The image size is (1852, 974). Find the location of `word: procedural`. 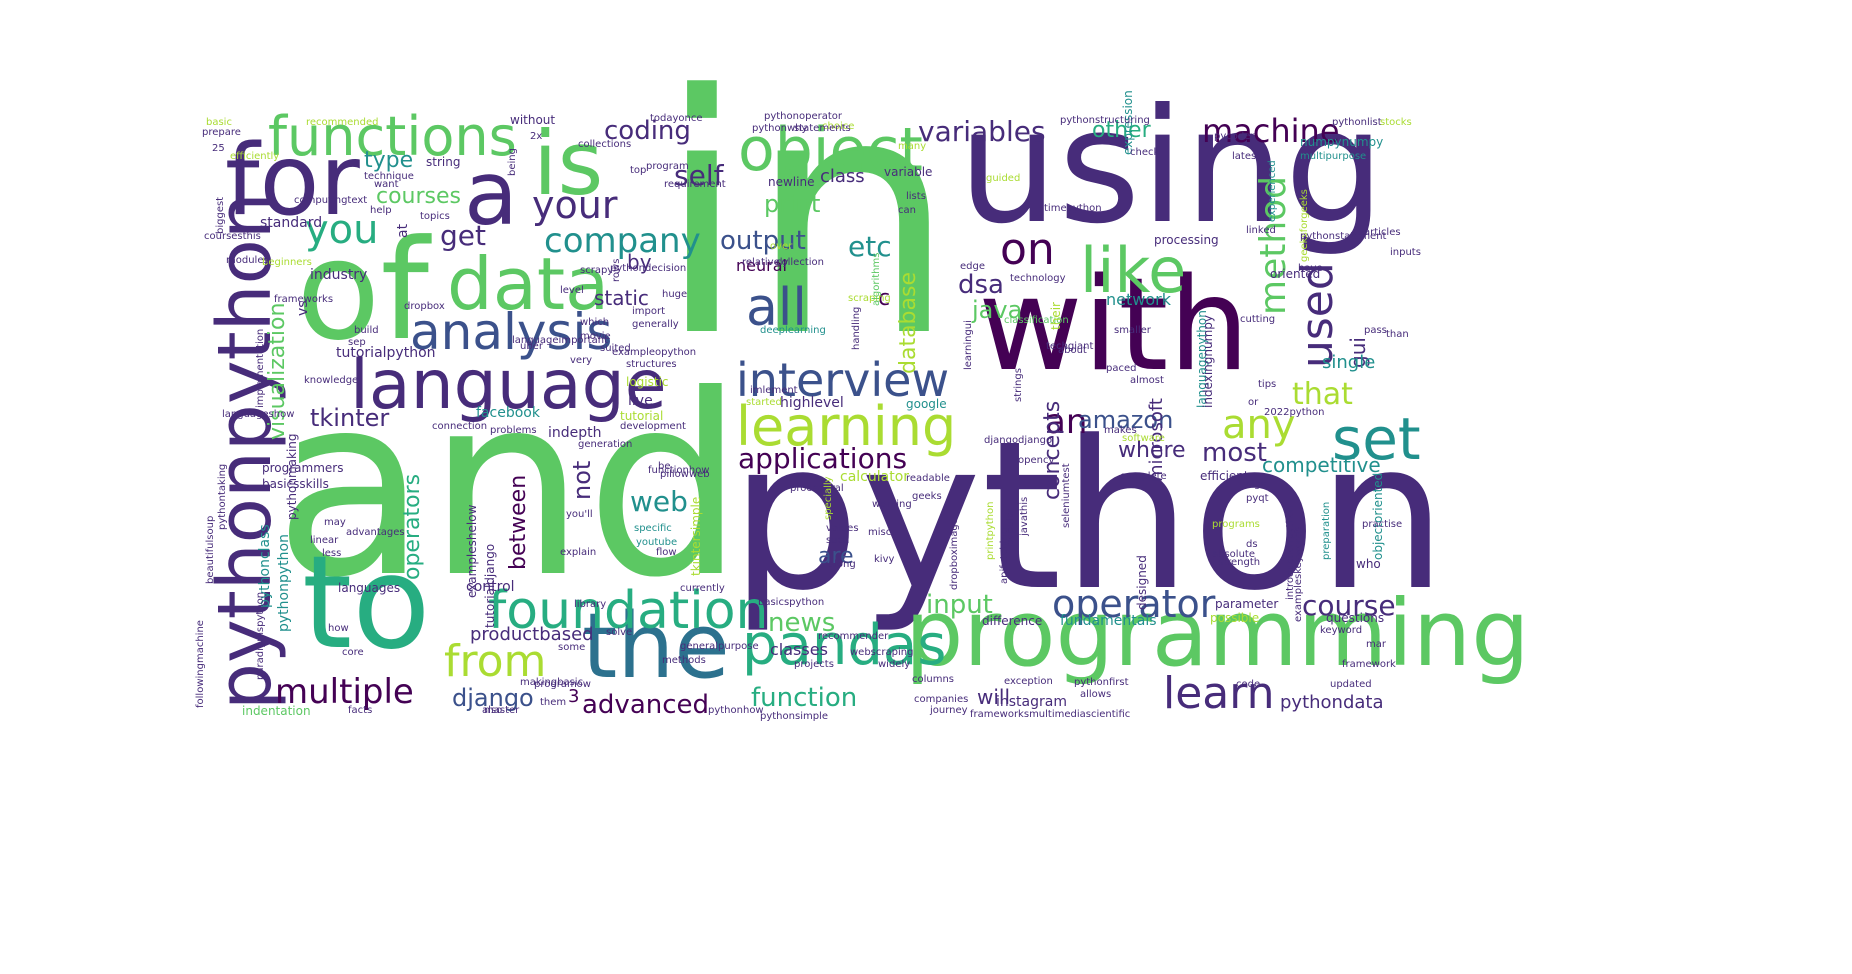

word: procedural is located at coordinates (817, 488).